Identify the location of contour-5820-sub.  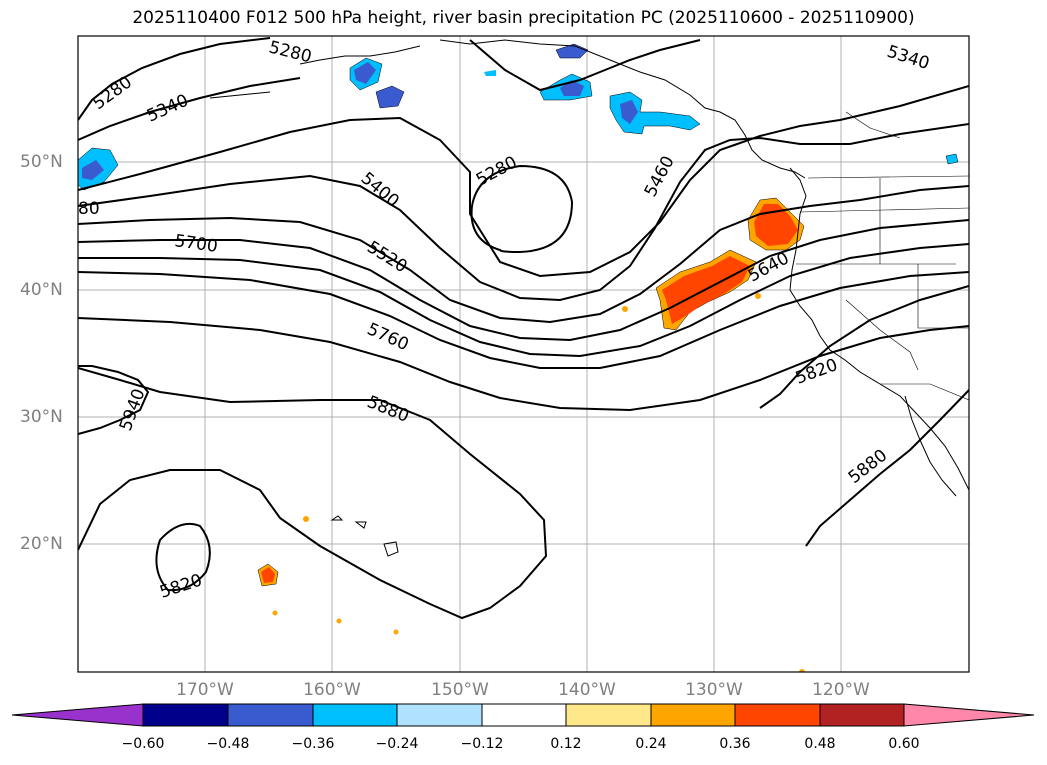
(183, 557).